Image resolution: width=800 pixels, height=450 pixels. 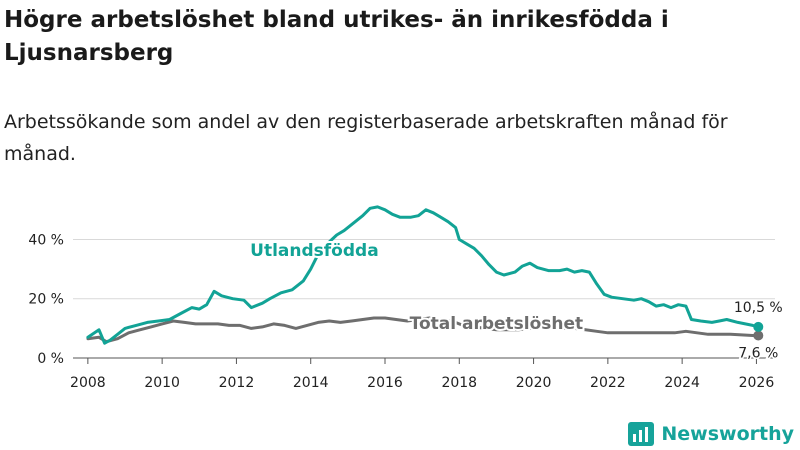 What do you see at coordinates (758, 335) in the screenshot?
I see `series-end-point-total-arbetsloshet` at bounding box center [758, 335].